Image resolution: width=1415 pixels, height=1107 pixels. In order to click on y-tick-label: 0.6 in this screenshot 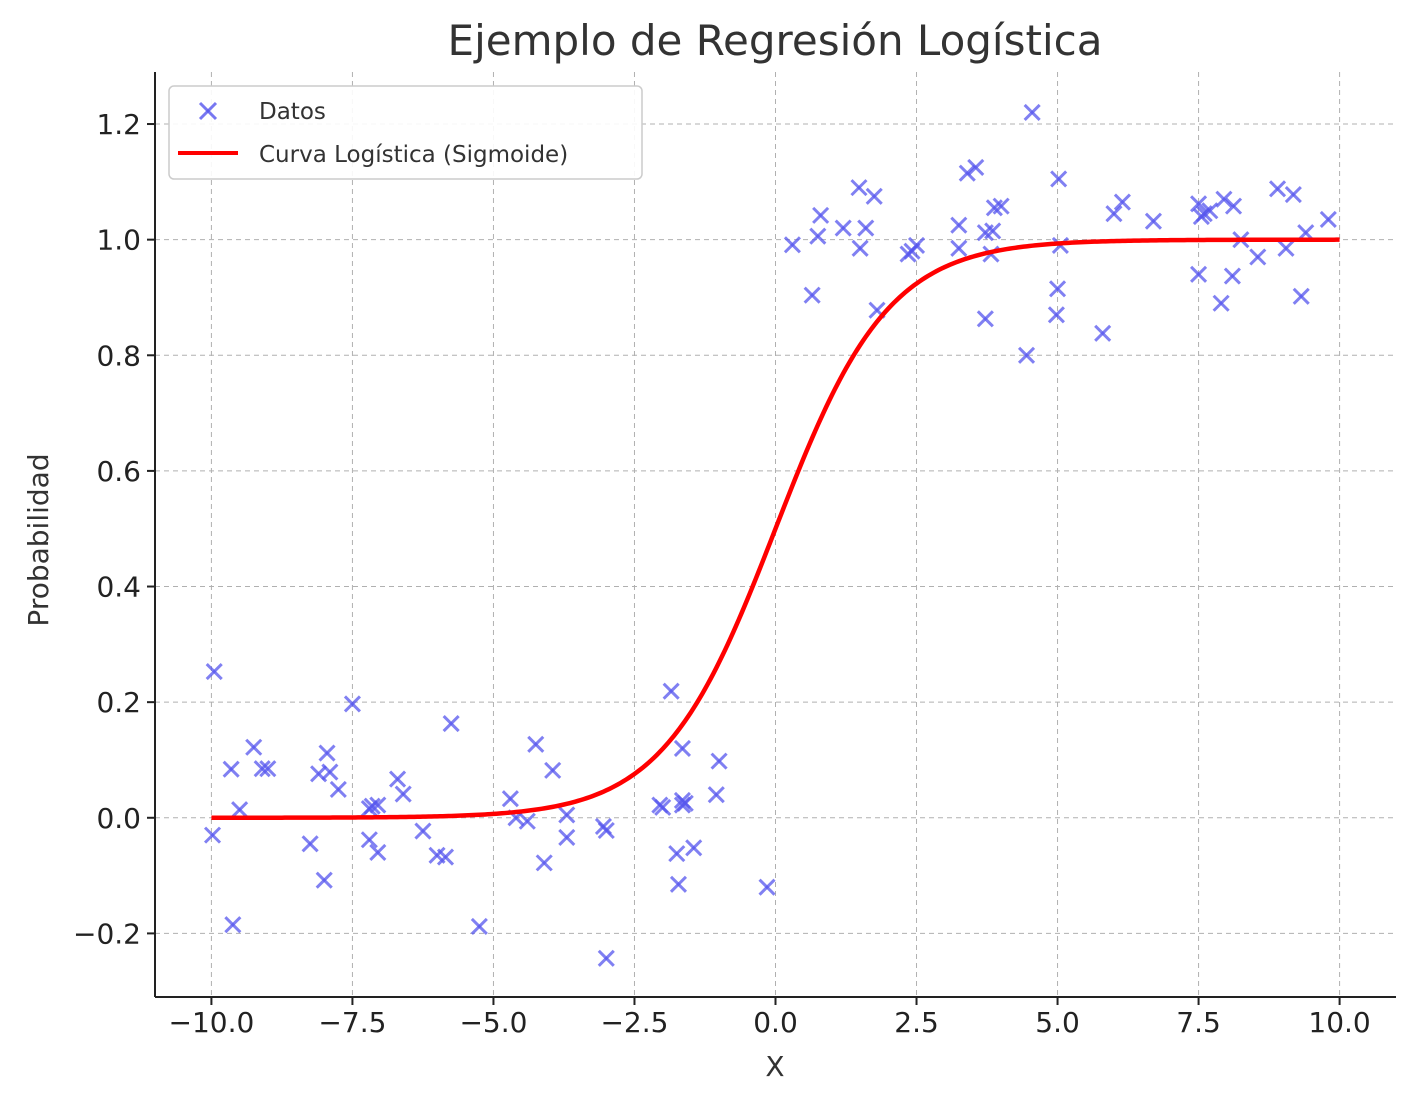, I will do `click(118, 471)`.